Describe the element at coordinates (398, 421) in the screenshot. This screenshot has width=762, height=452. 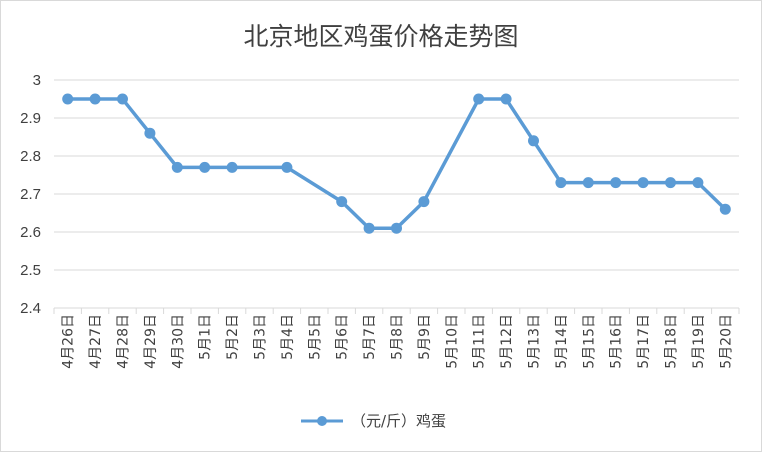
I see `legend-label: （元/斤）鸡蛋` at that location.